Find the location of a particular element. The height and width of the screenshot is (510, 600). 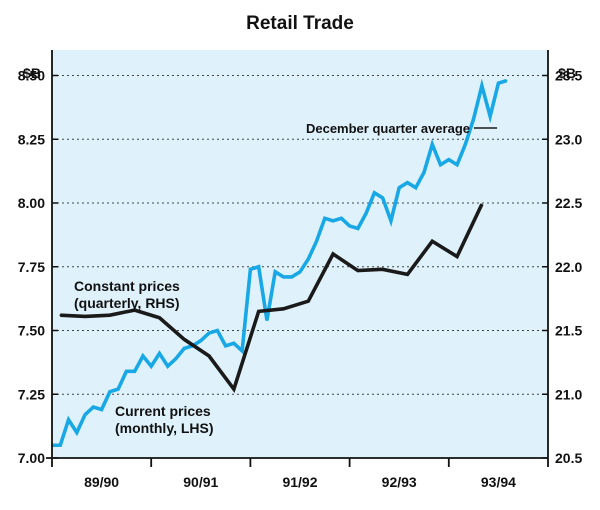

right-tick-label: 23.0 is located at coordinates (568, 139).